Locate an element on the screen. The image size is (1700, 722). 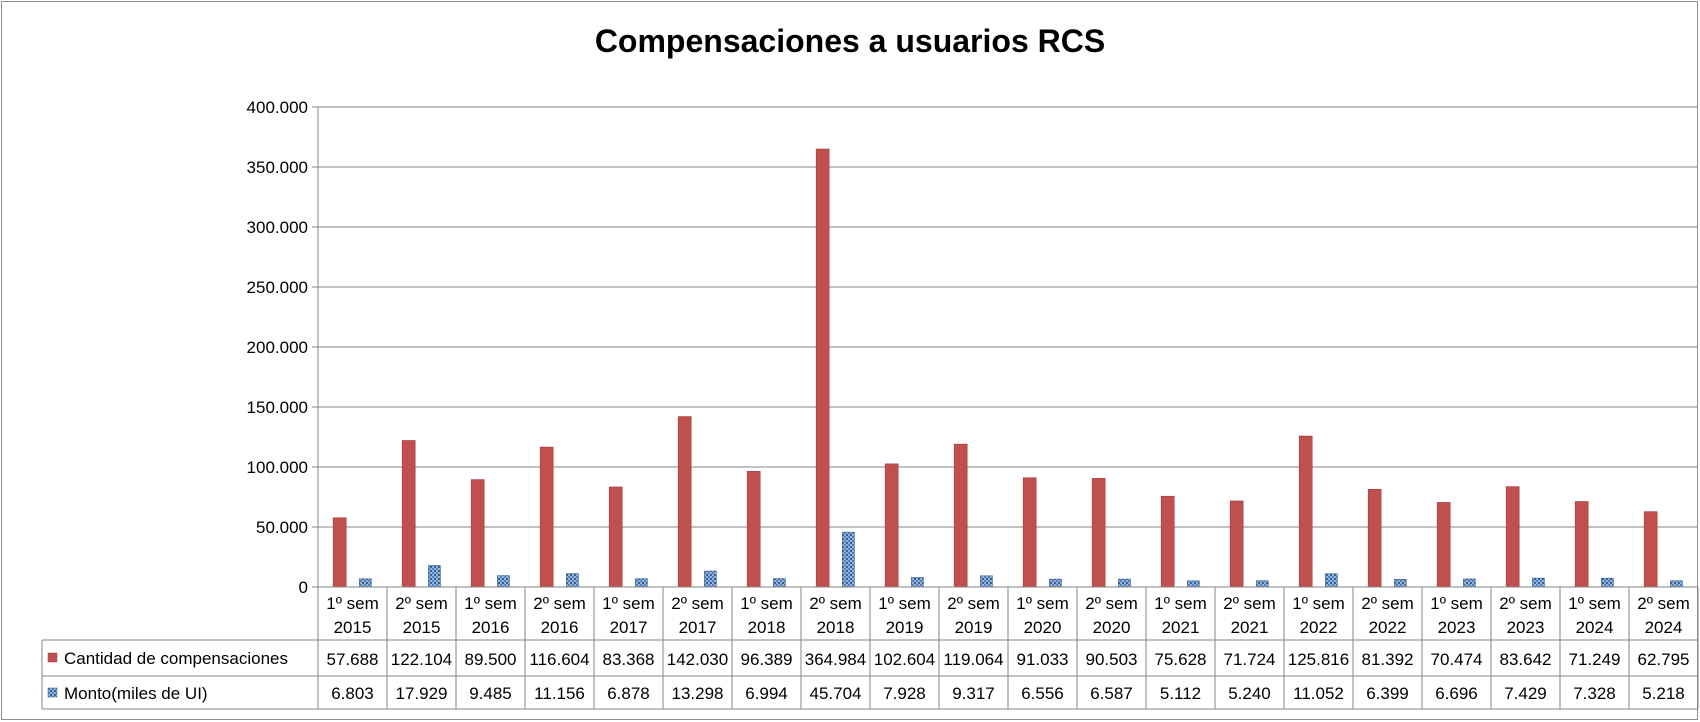
y-tick-label: 0 is located at coordinates (303, 587).